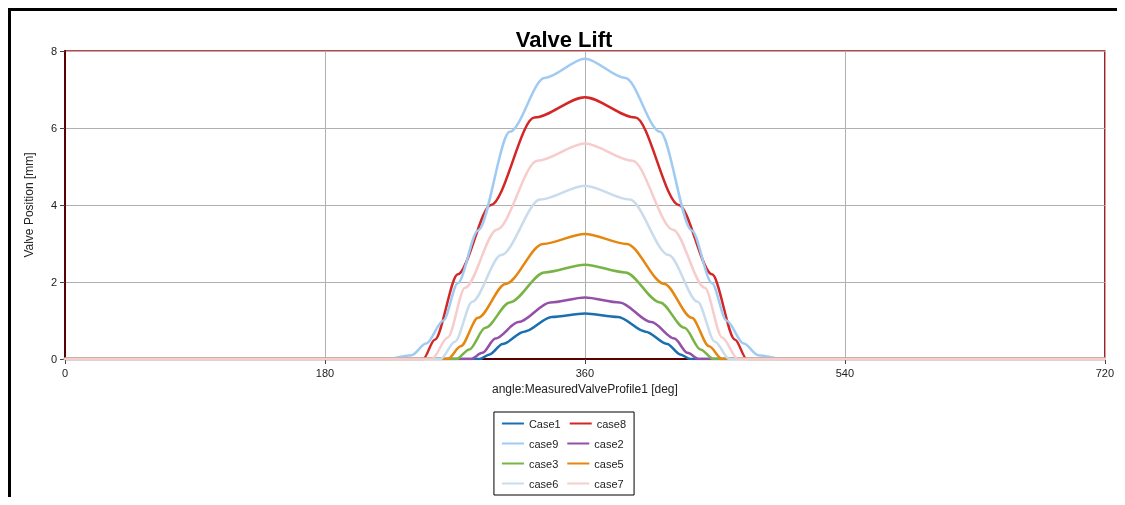 The height and width of the screenshot is (505, 1125). What do you see at coordinates (53, 205) in the screenshot?
I see `y-tick-label: 4` at bounding box center [53, 205].